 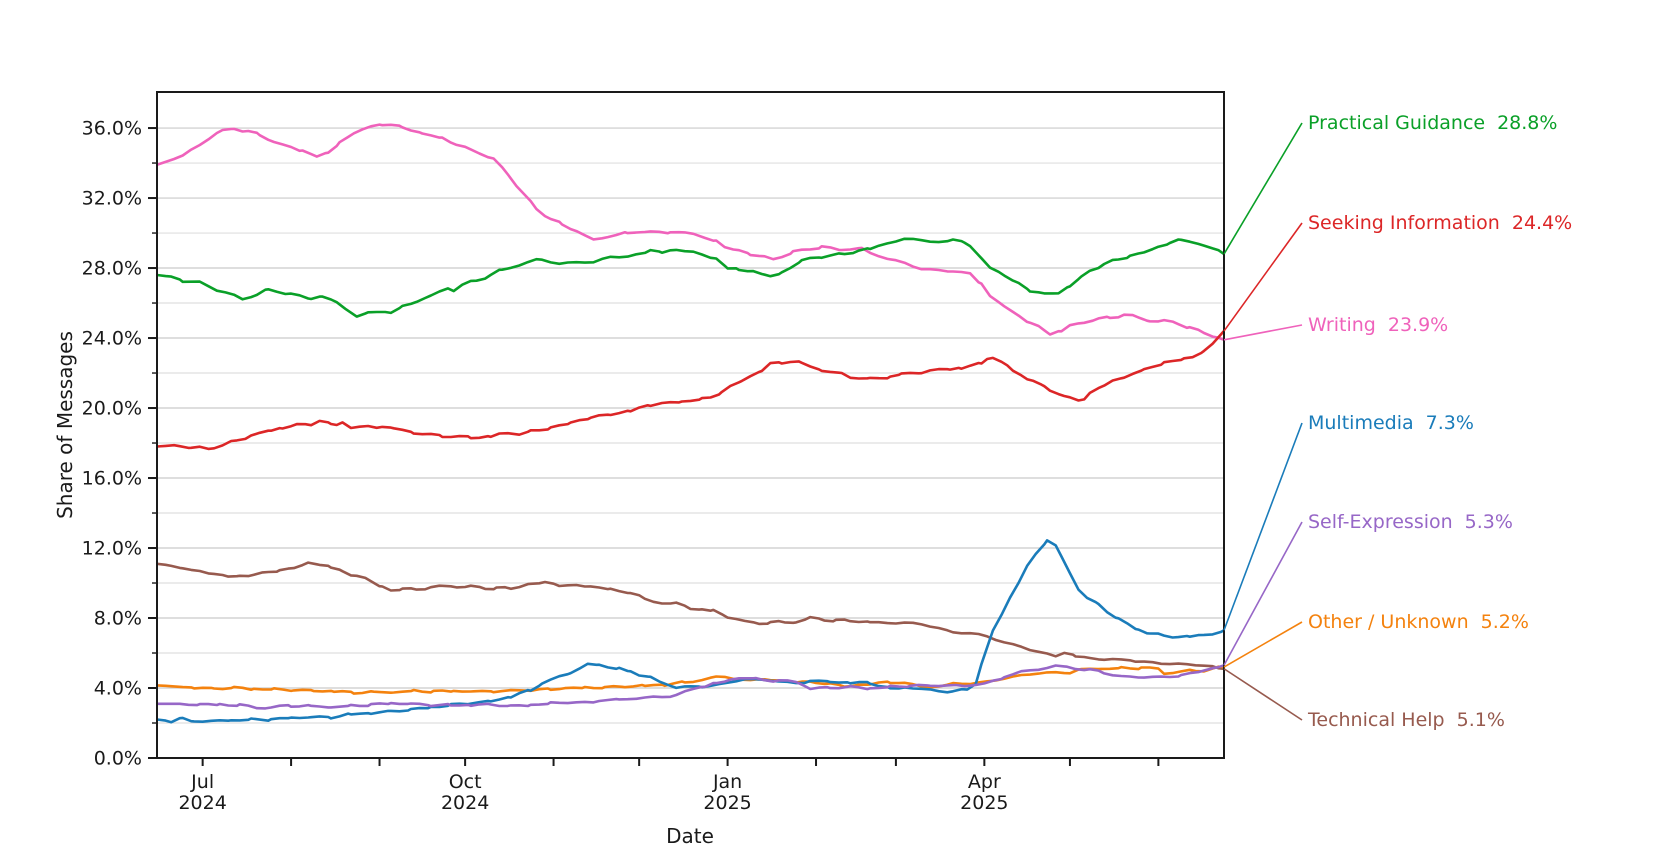 I want to click on legend-multimedia: Multimedia 7.3%, so click(x=1391, y=423).